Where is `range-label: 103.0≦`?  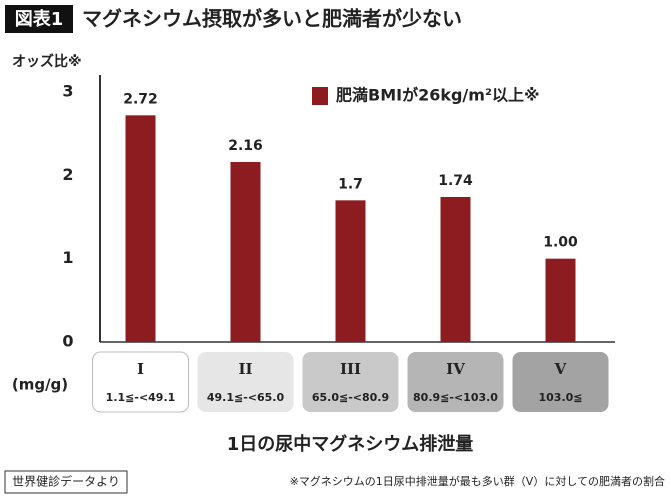
range-label: 103.0≦ is located at coordinates (560, 397).